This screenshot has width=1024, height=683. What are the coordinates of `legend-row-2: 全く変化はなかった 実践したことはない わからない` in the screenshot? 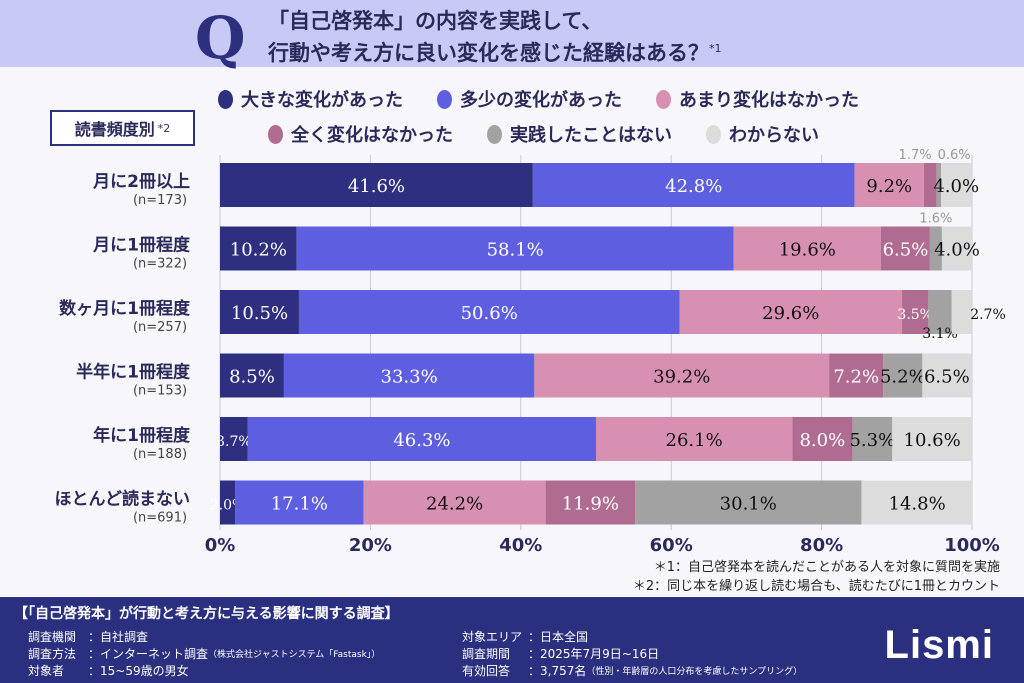 It's located at (543, 134).